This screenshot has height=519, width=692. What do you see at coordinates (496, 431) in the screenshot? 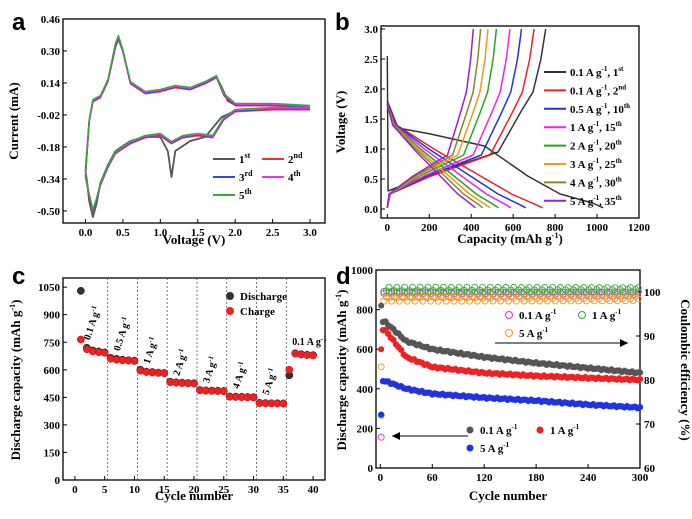
I see `d-capacity-legend-label-base: 0.1 A g` at bounding box center [496, 431].